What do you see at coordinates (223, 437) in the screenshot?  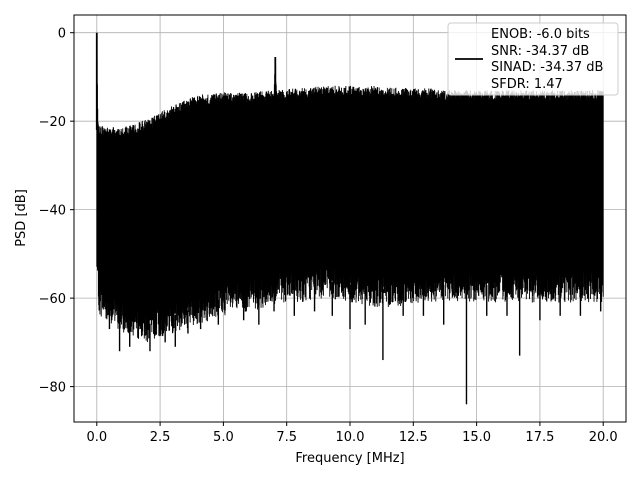 I see `x-tick-label: 5.0` at bounding box center [223, 437].